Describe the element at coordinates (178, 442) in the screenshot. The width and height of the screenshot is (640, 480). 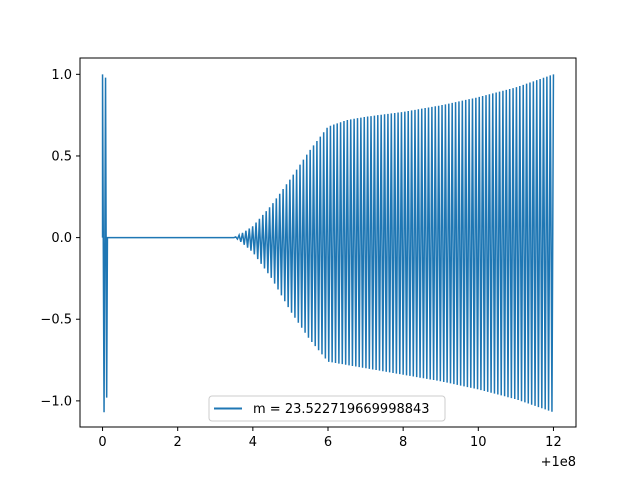
I see `x-tick-label: 2` at that location.